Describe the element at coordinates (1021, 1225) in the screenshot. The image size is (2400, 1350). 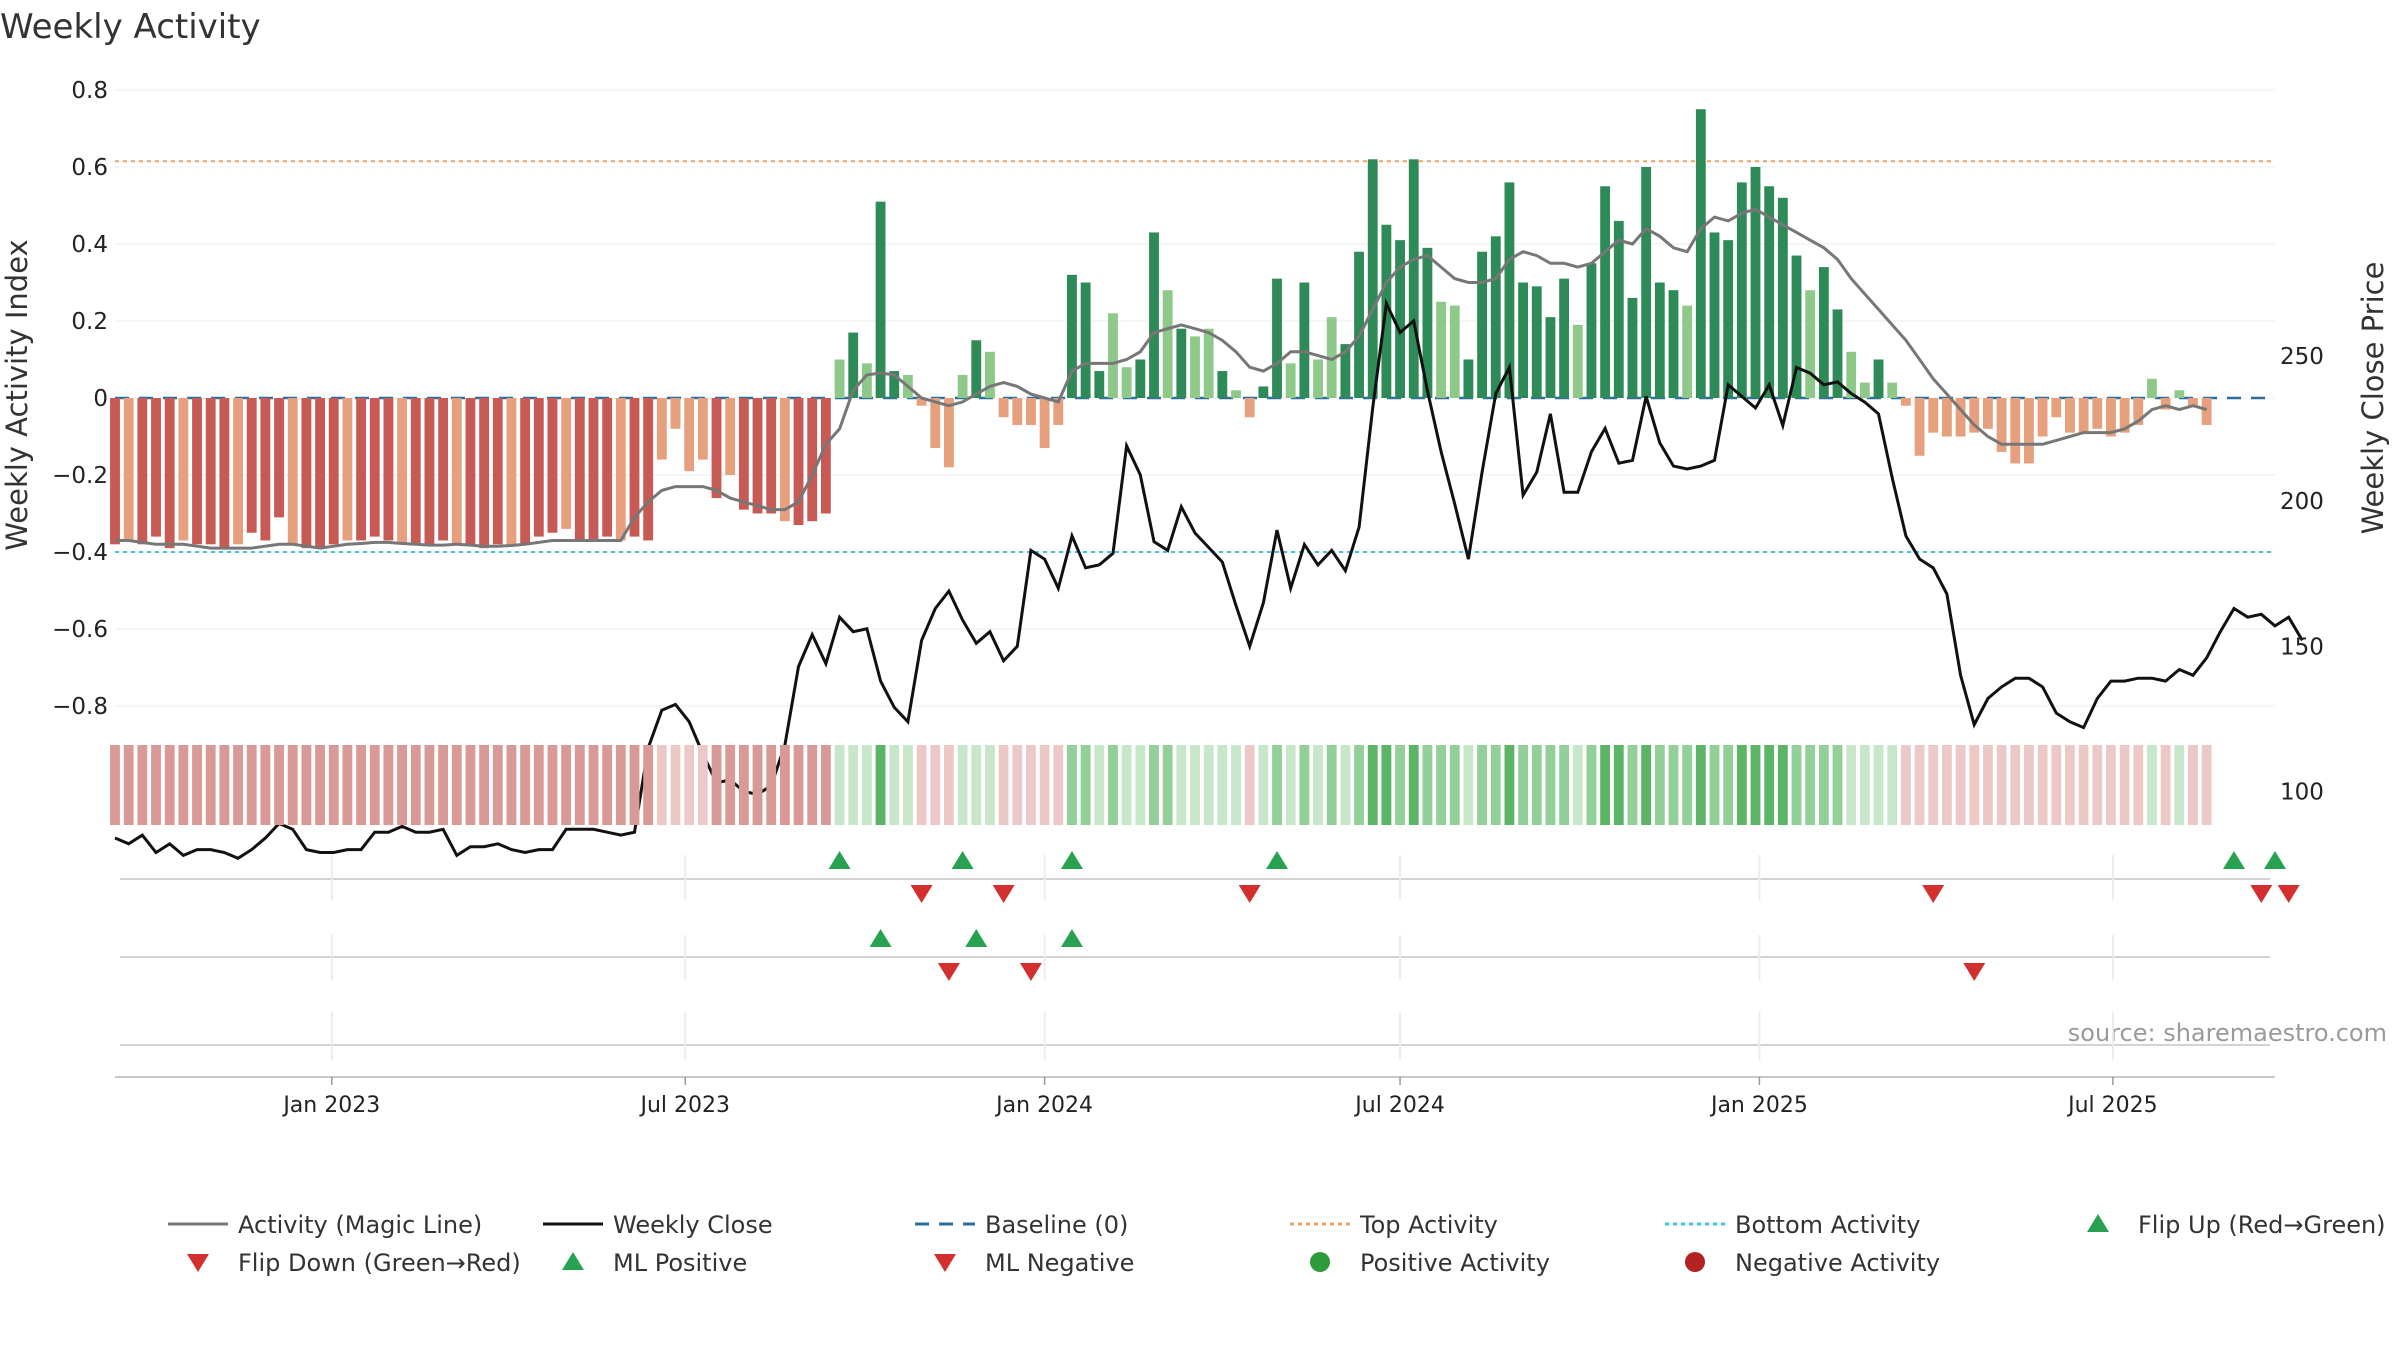
I see `legend-item: Baseline (0)` at that location.